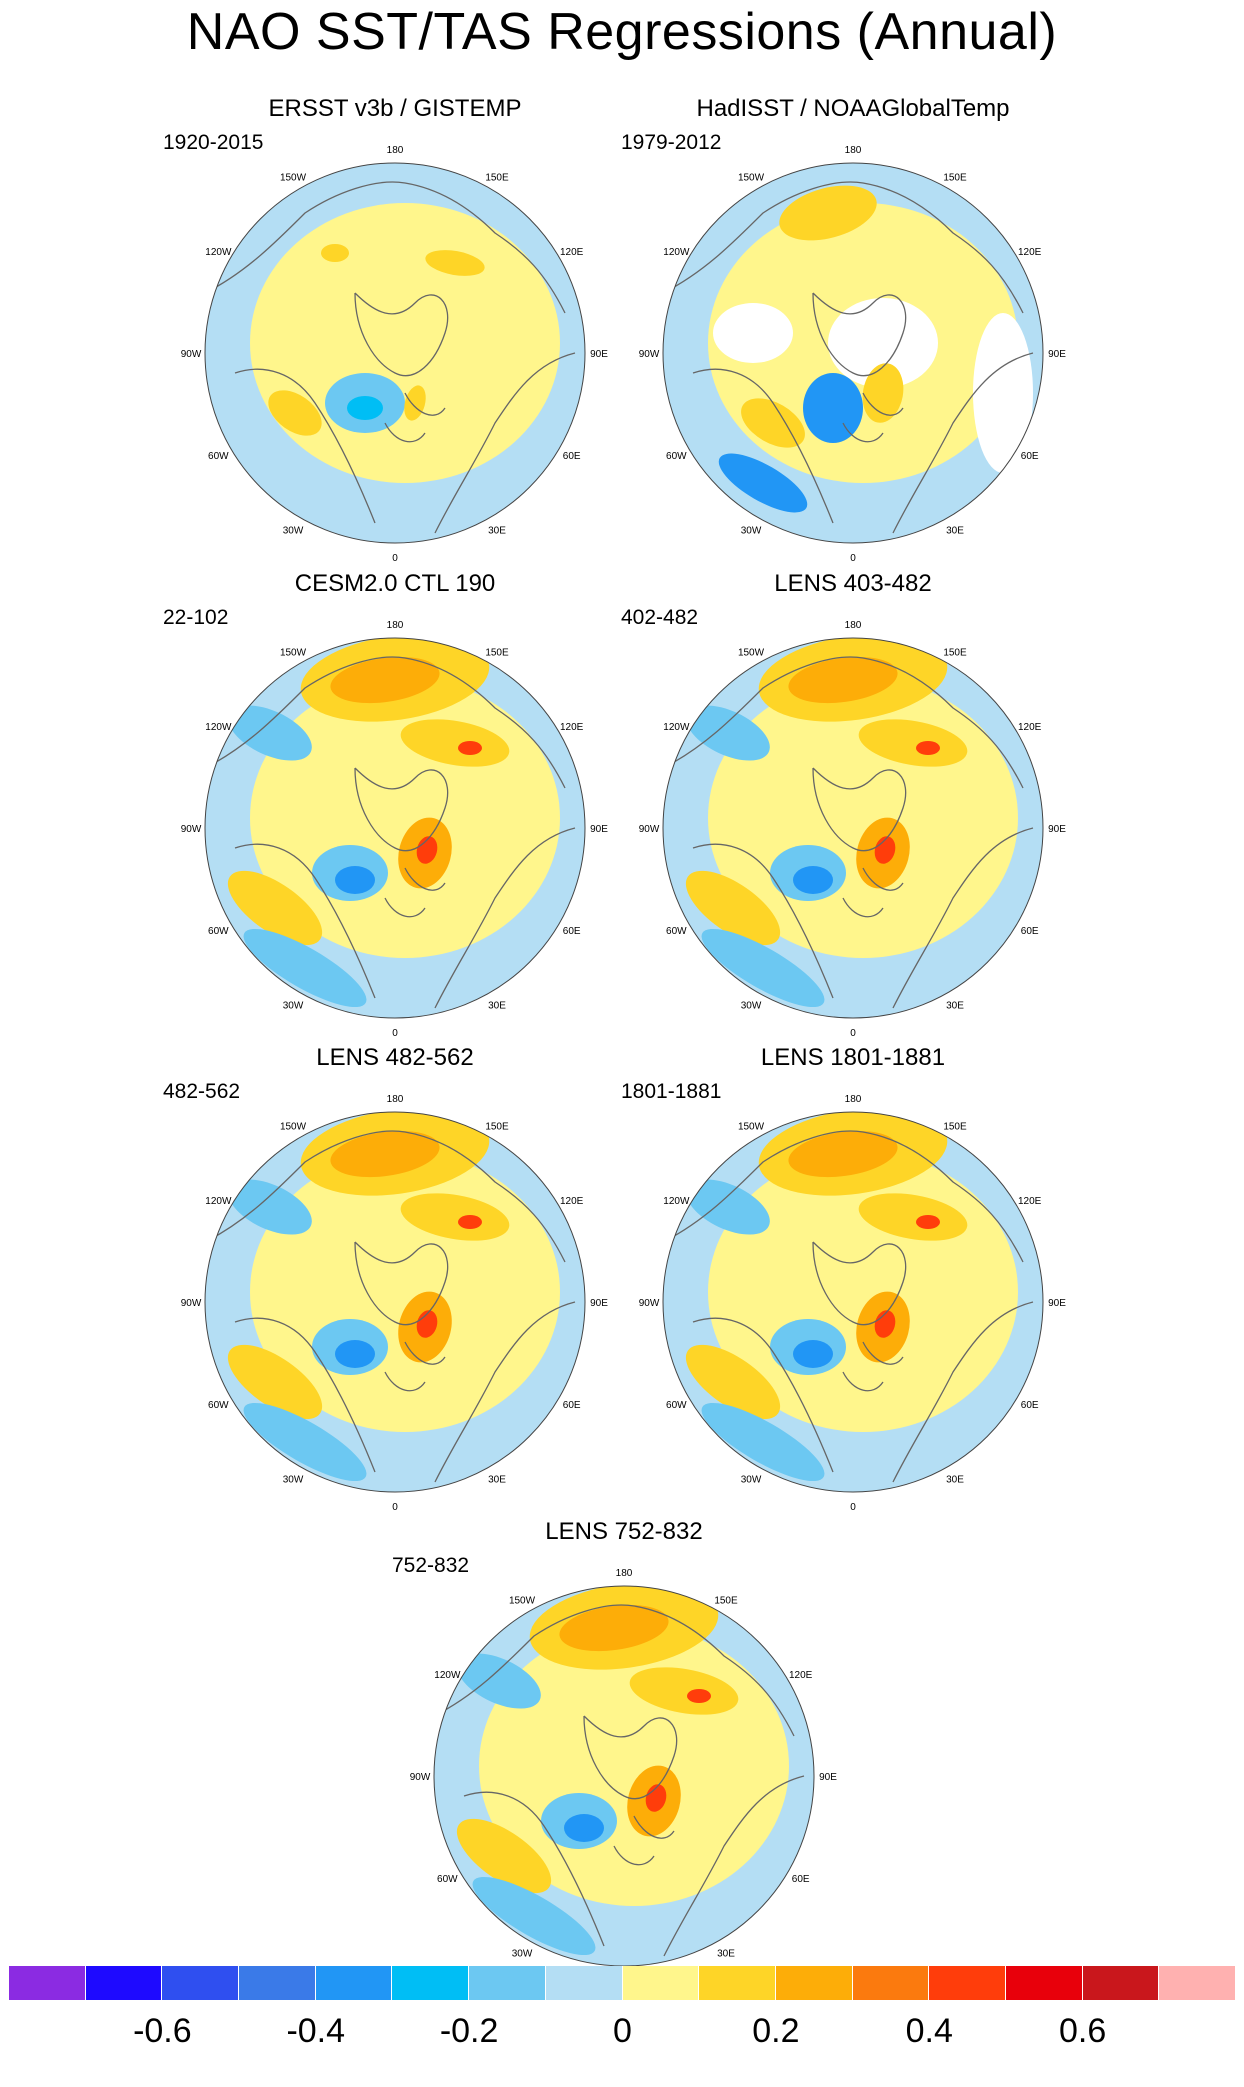  I want to click on pacific-warm-core, so click(385, 680).